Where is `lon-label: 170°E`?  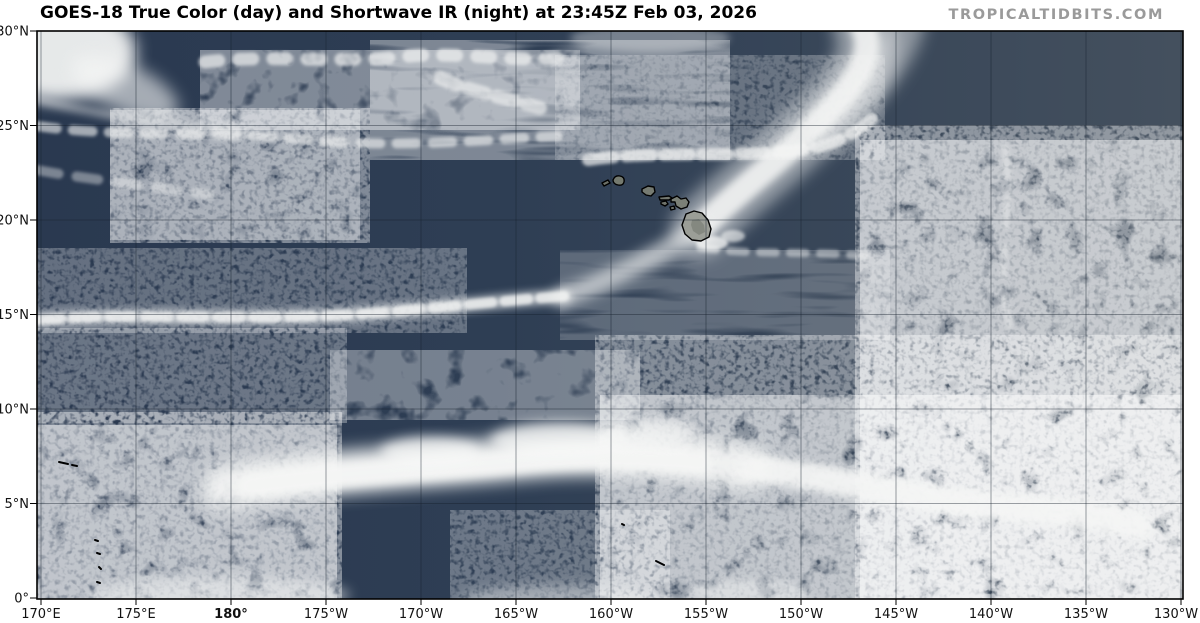
lon-label: 170°E is located at coordinates (41, 614).